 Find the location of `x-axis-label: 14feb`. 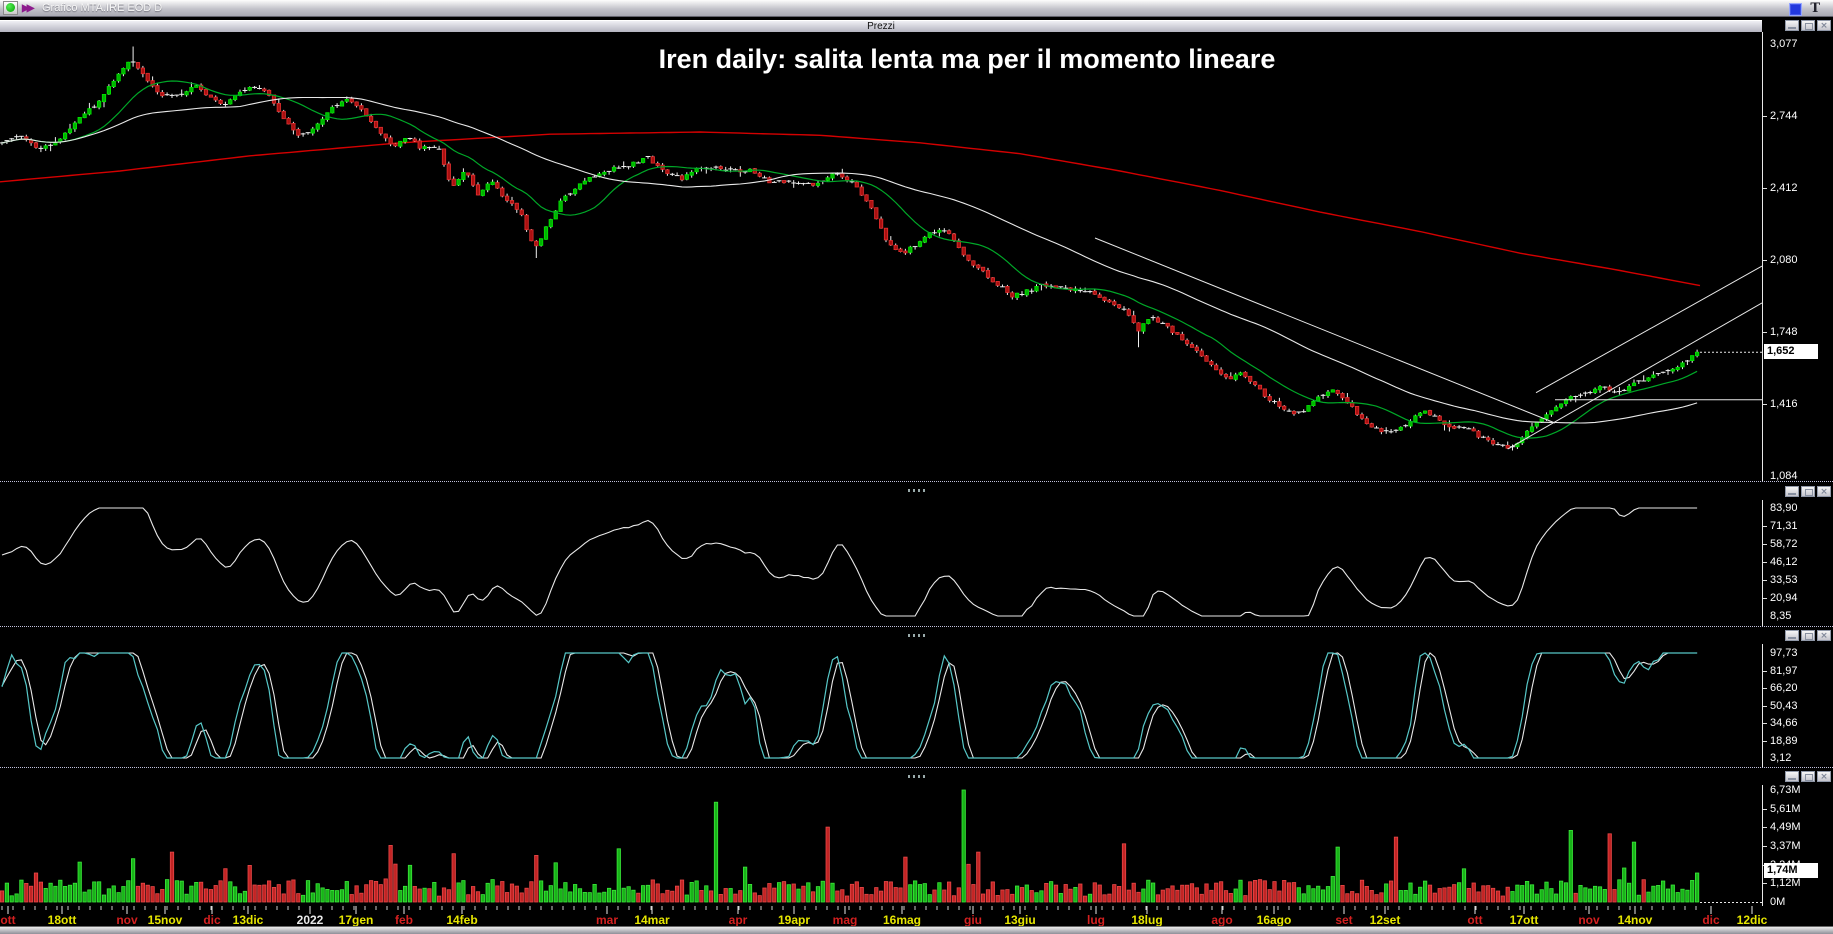

x-axis-label: 14feb is located at coordinates (462, 920).